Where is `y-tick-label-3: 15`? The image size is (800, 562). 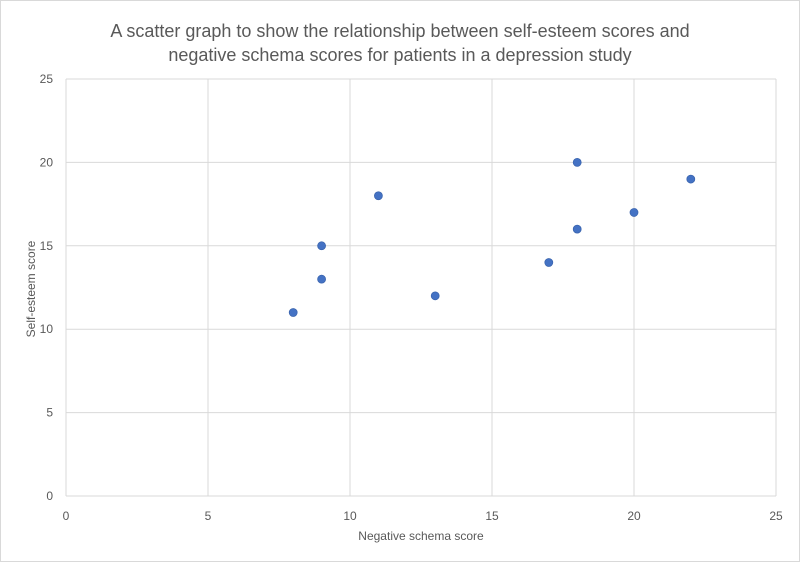 y-tick-label-3: 15 is located at coordinates (47, 246).